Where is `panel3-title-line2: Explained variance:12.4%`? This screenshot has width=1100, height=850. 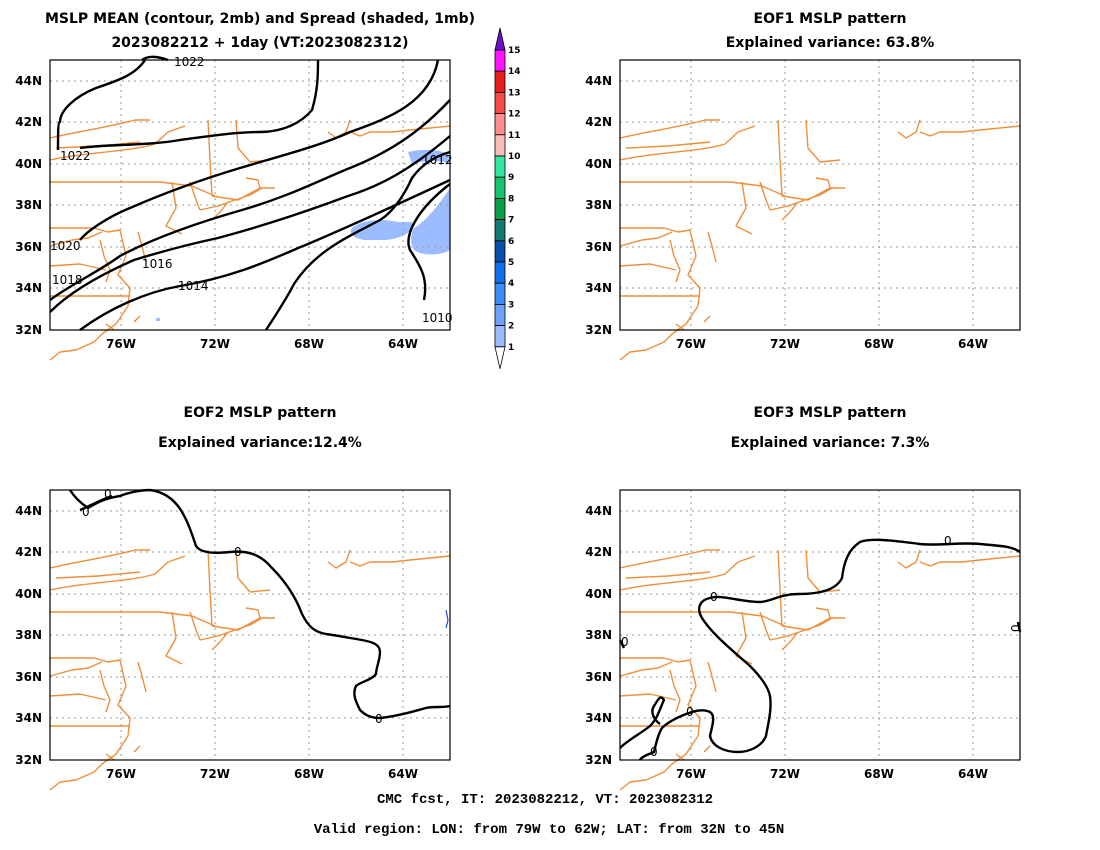
panel3-title-line2: Explained variance:12.4% is located at coordinates (260, 443).